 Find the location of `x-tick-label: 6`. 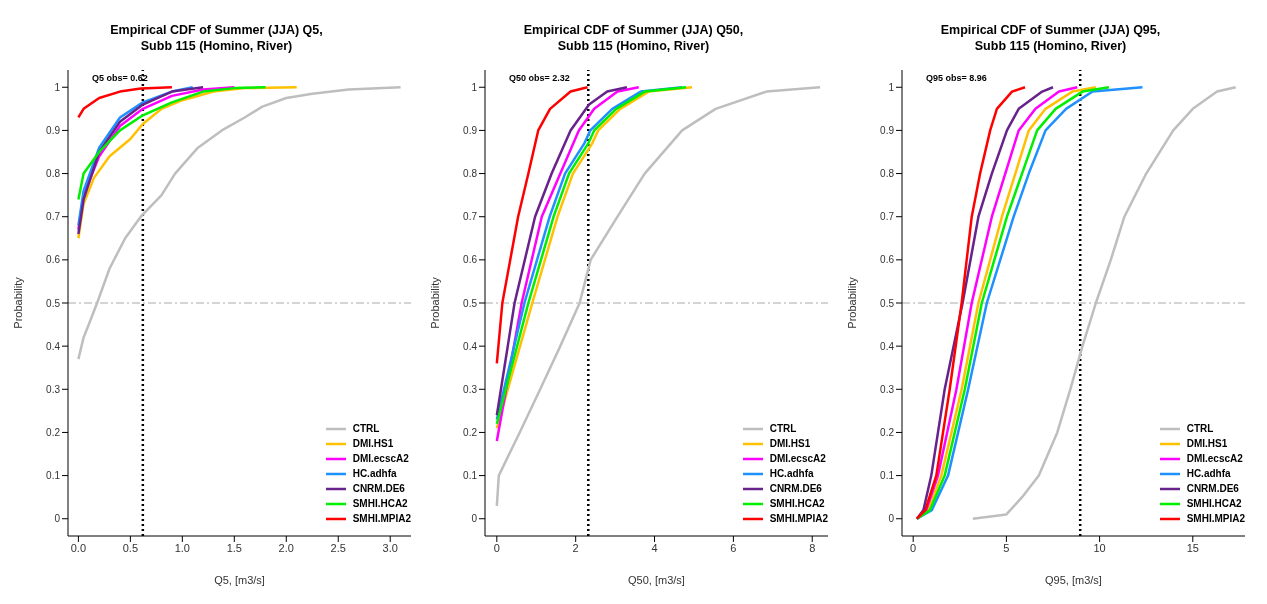

x-tick-label: 6 is located at coordinates (733, 547).